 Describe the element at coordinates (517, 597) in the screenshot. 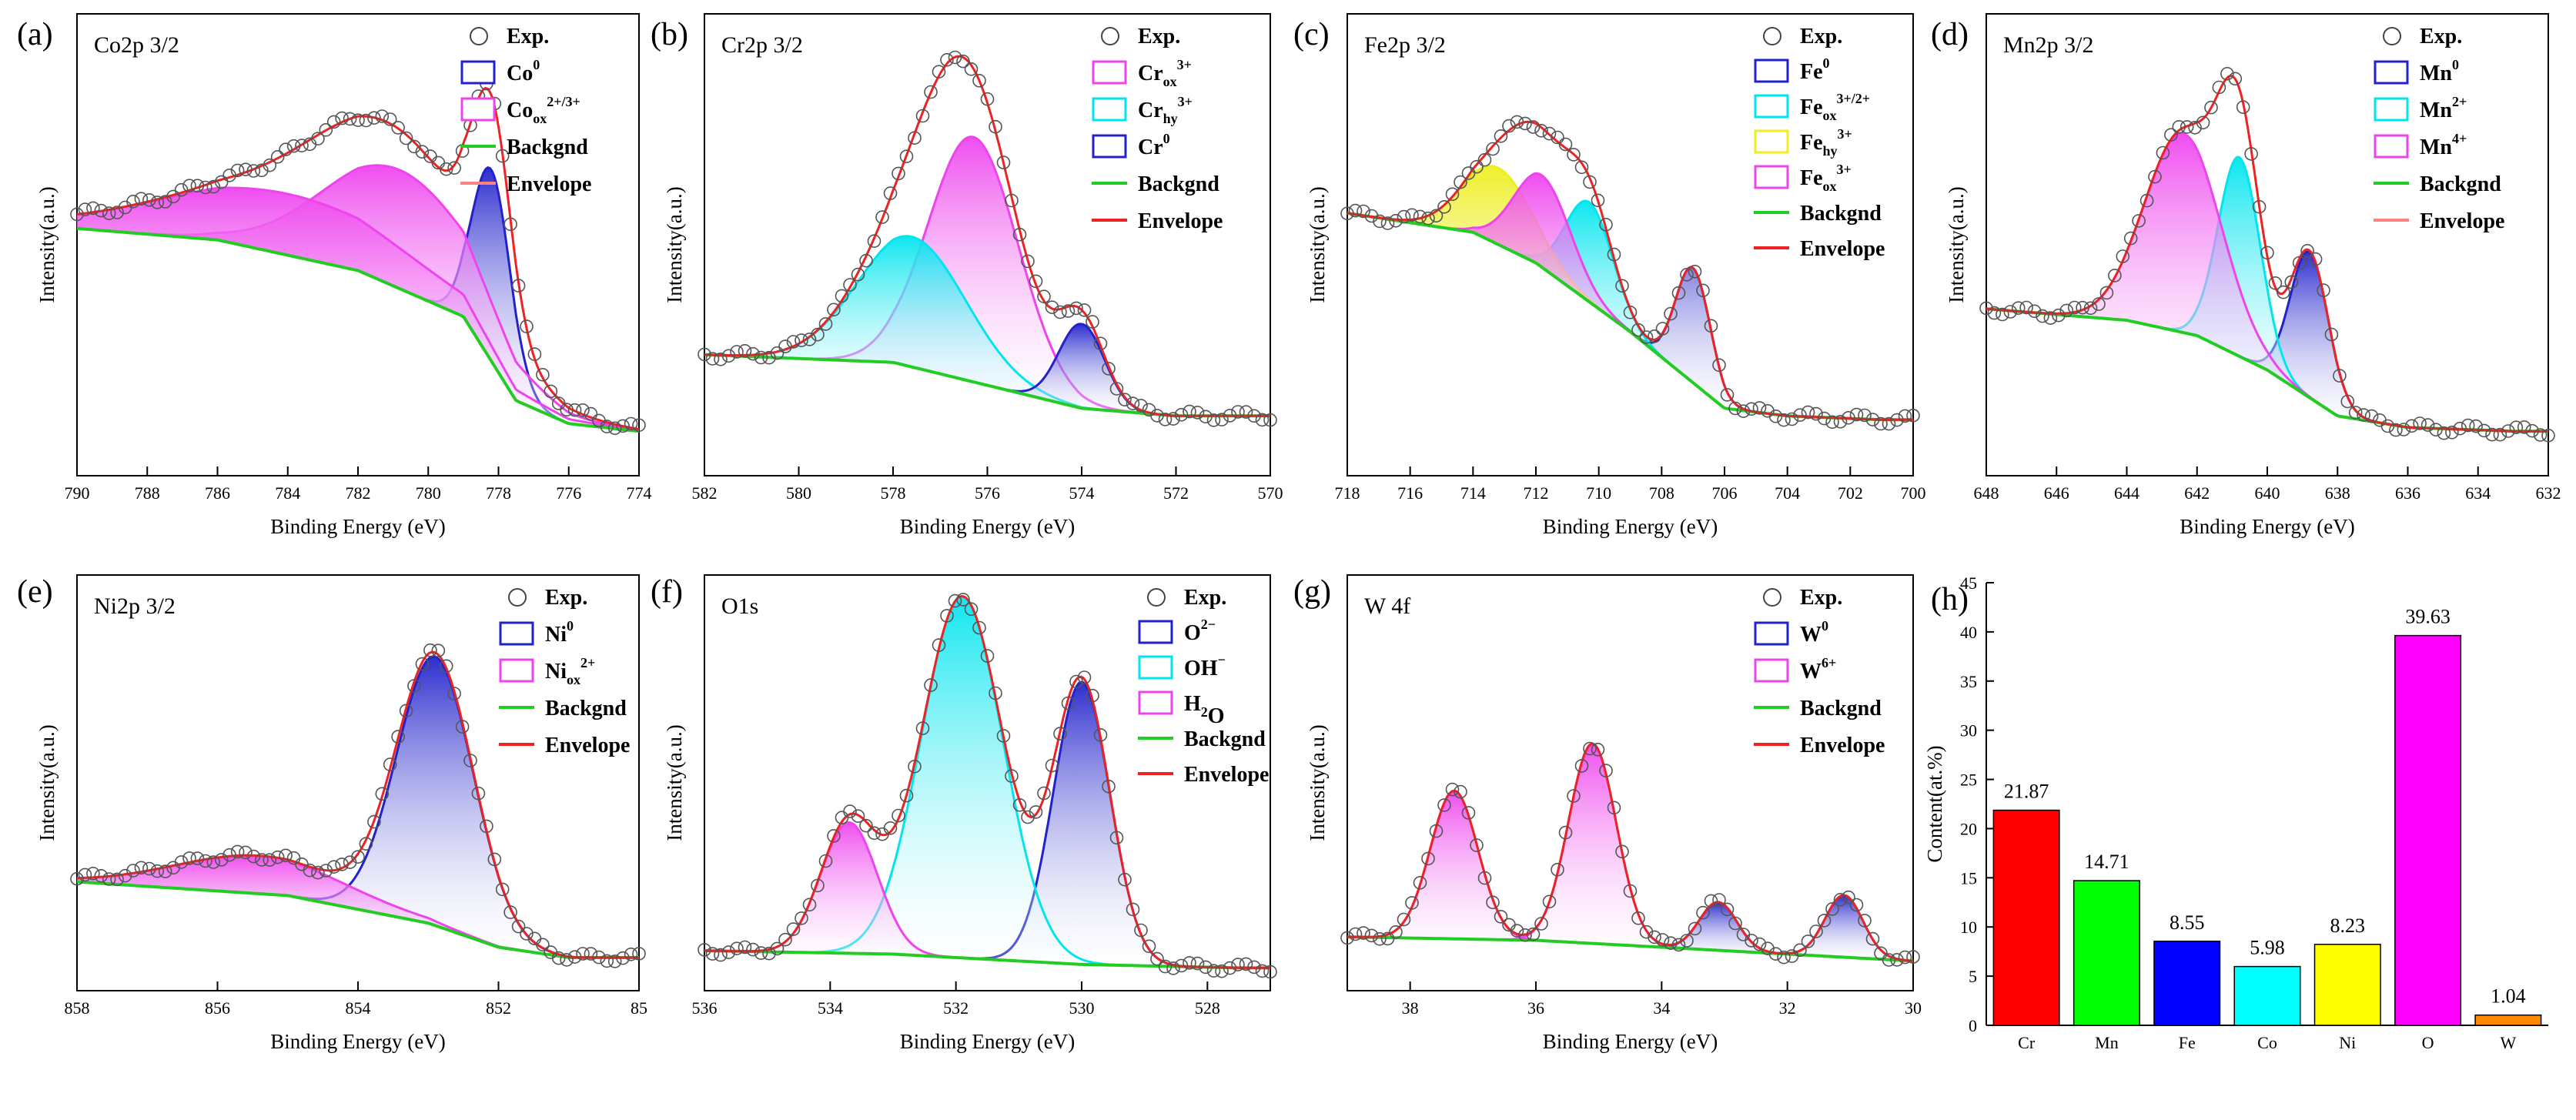

I see `legend-marker-icon` at that location.